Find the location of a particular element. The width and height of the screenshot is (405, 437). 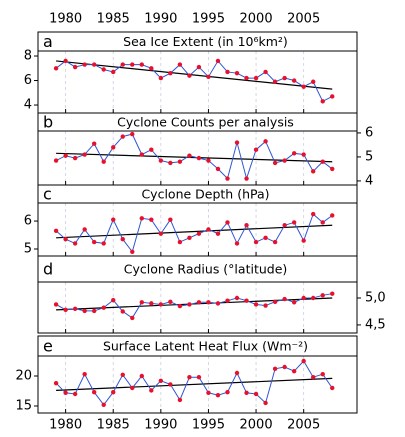

panel-title: Sea Ice Extent (in 10⁶km²) is located at coordinates (205, 41).